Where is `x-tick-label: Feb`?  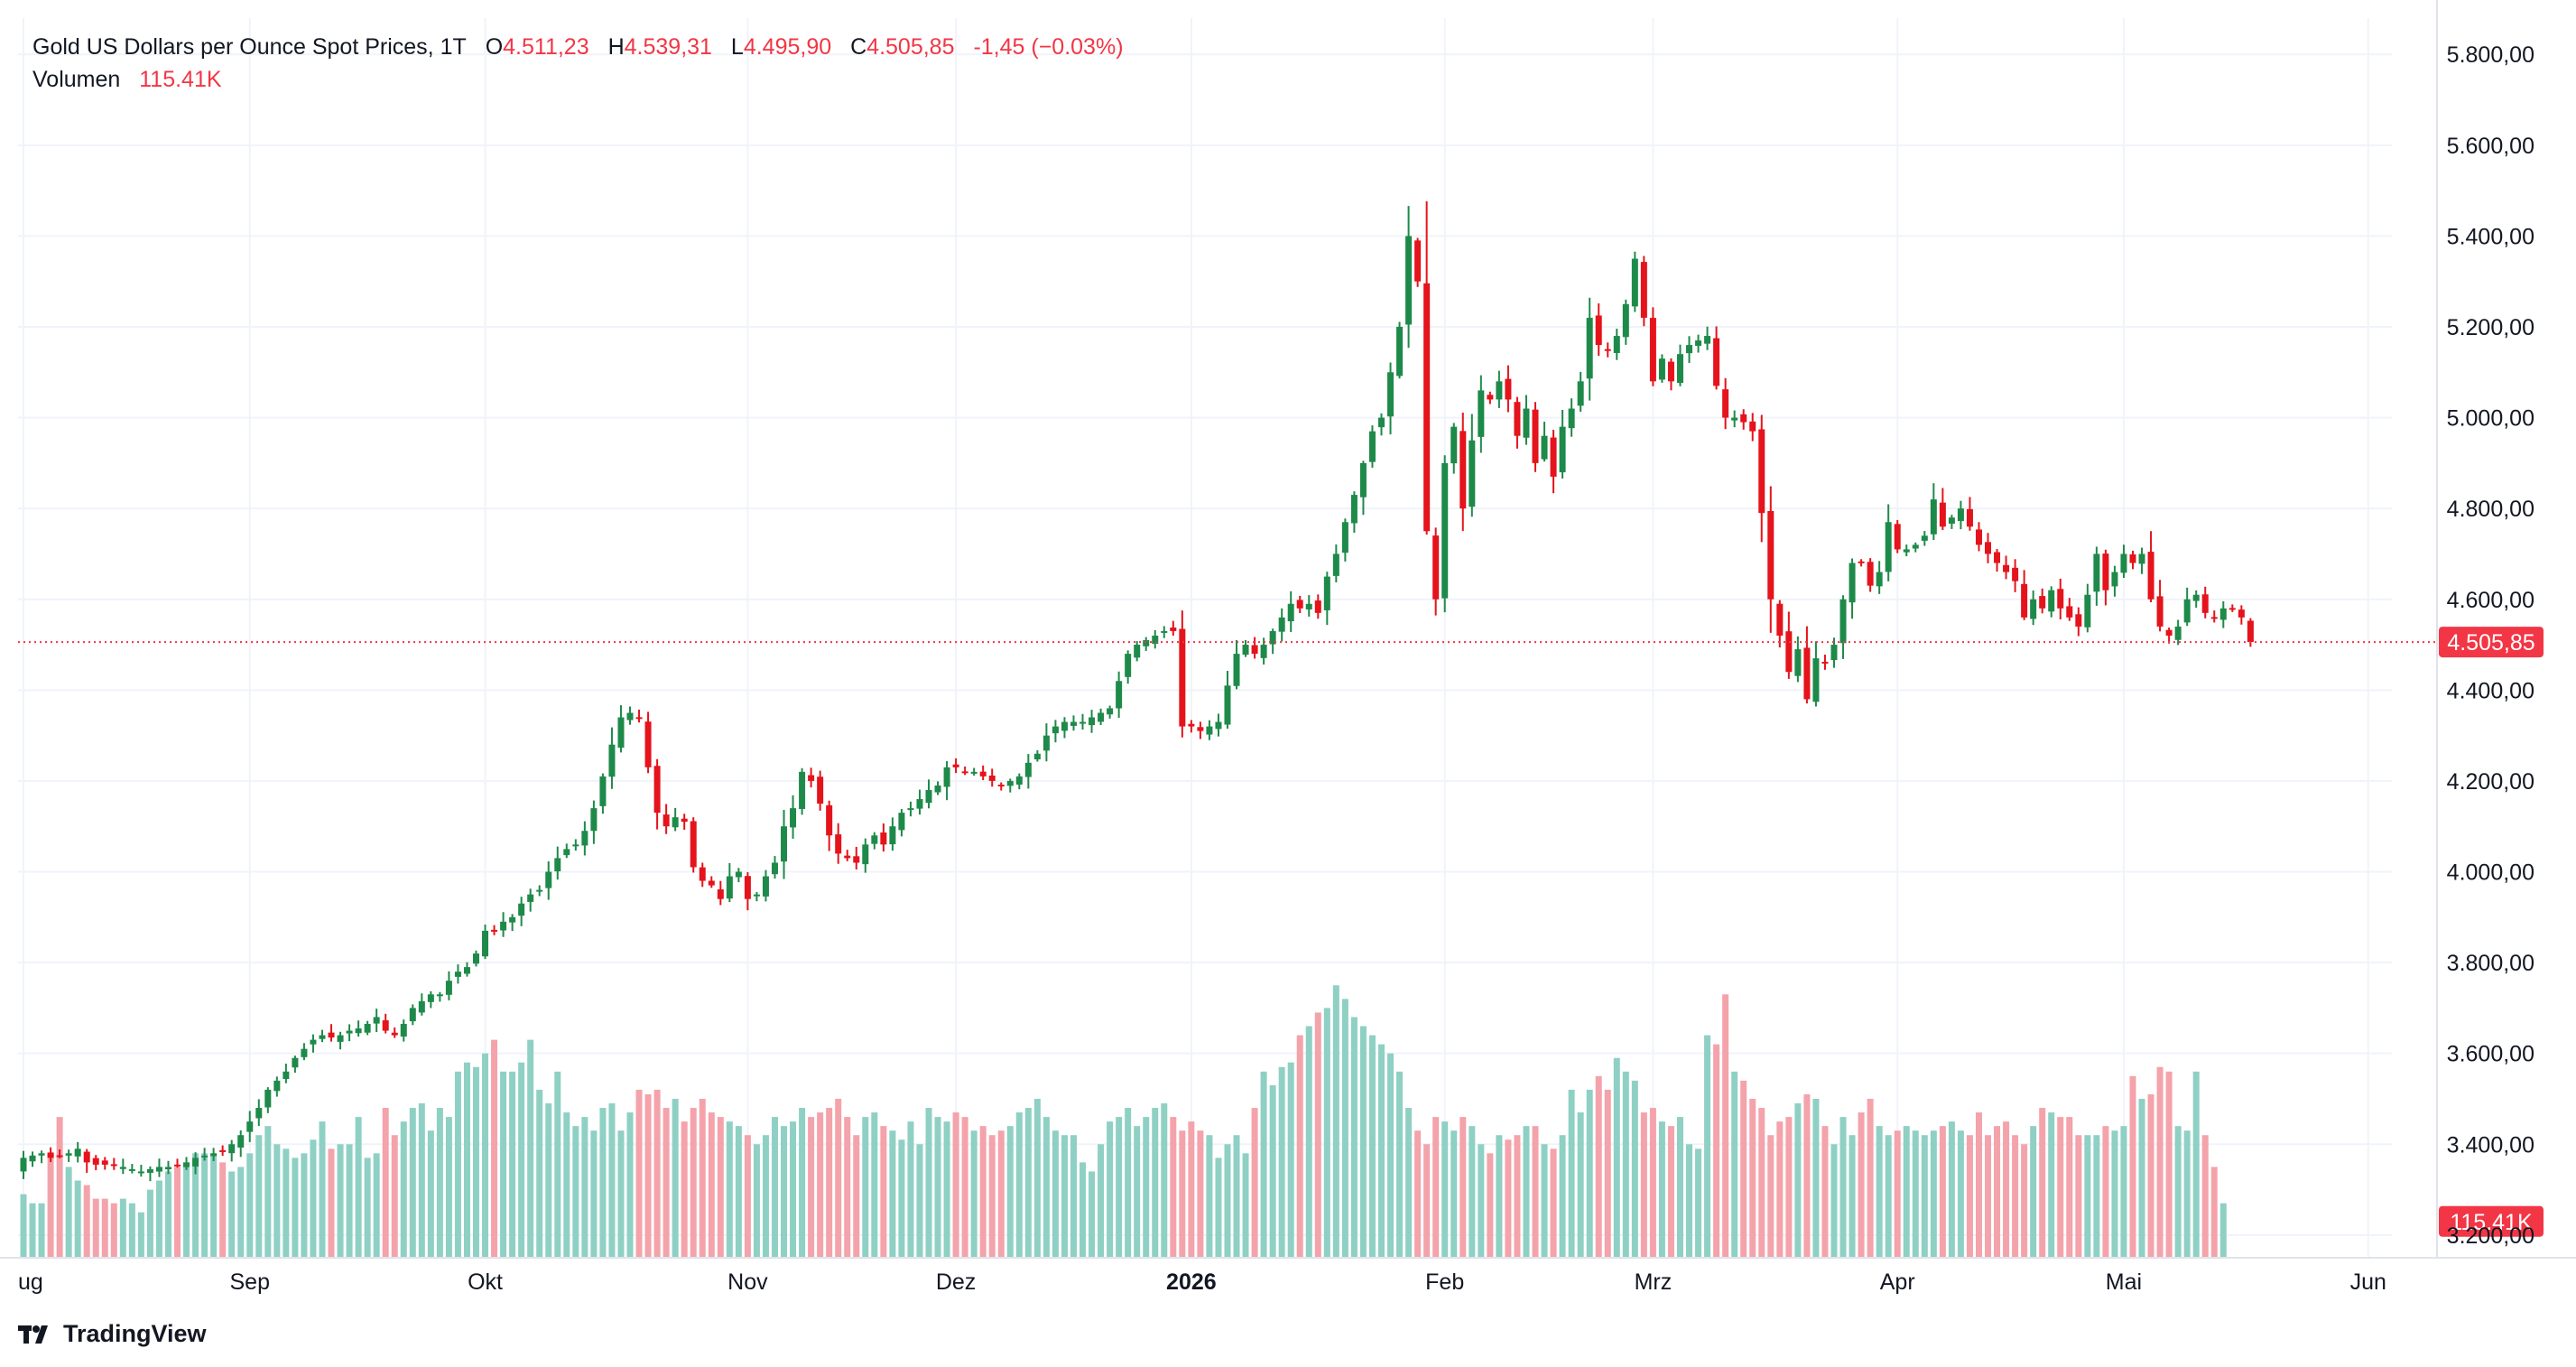 x-tick-label: Feb is located at coordinates (1445, 1282).